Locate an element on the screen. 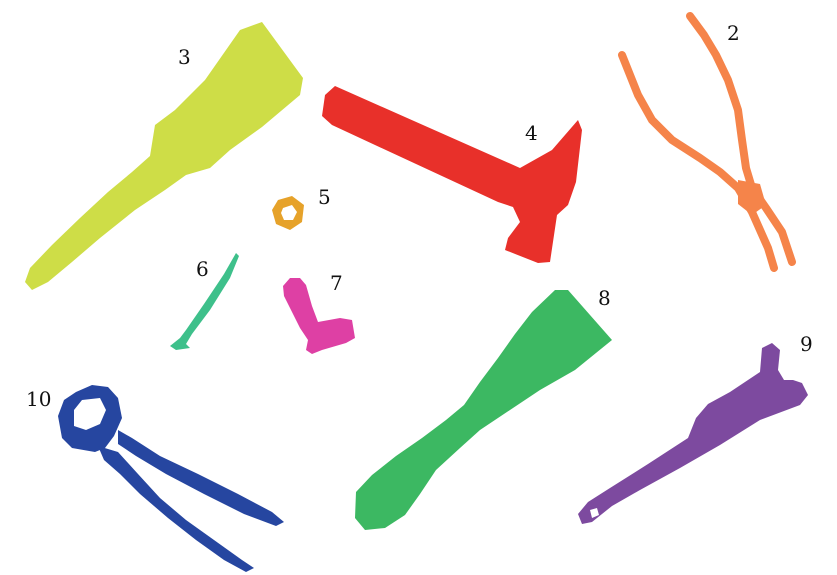 This screenshot has width=837, height=575. label-3: 3 is located at coordinates (184, 57).